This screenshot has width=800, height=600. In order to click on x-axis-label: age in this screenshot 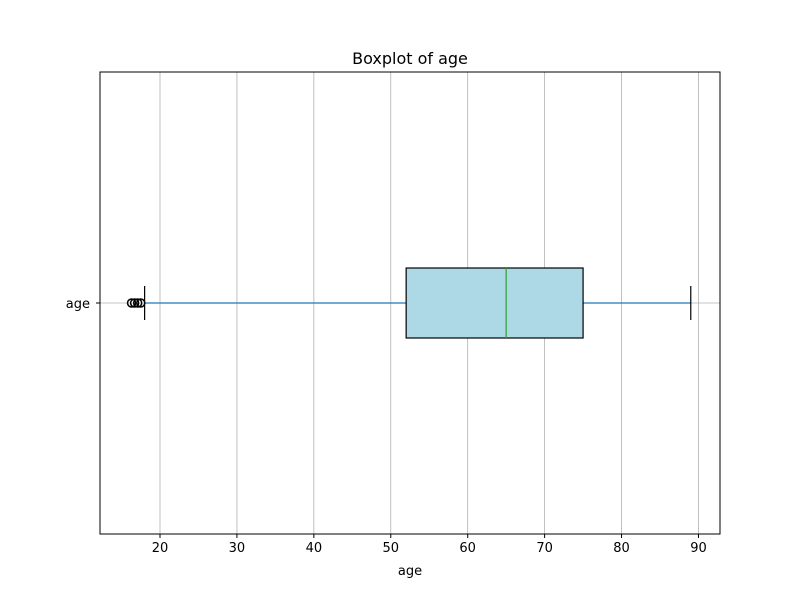, I will do `click(410, 571)`.